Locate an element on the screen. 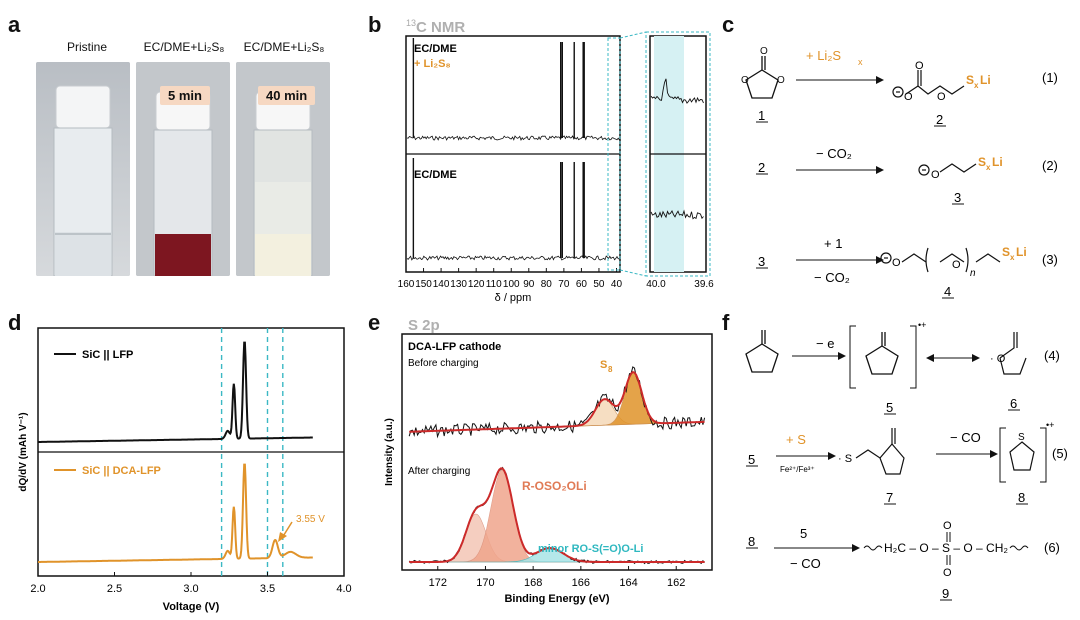 Image resolution: width=1080 pixels, height=620 pixels. panel-letter-c: c is located at coordinates (728, 24).